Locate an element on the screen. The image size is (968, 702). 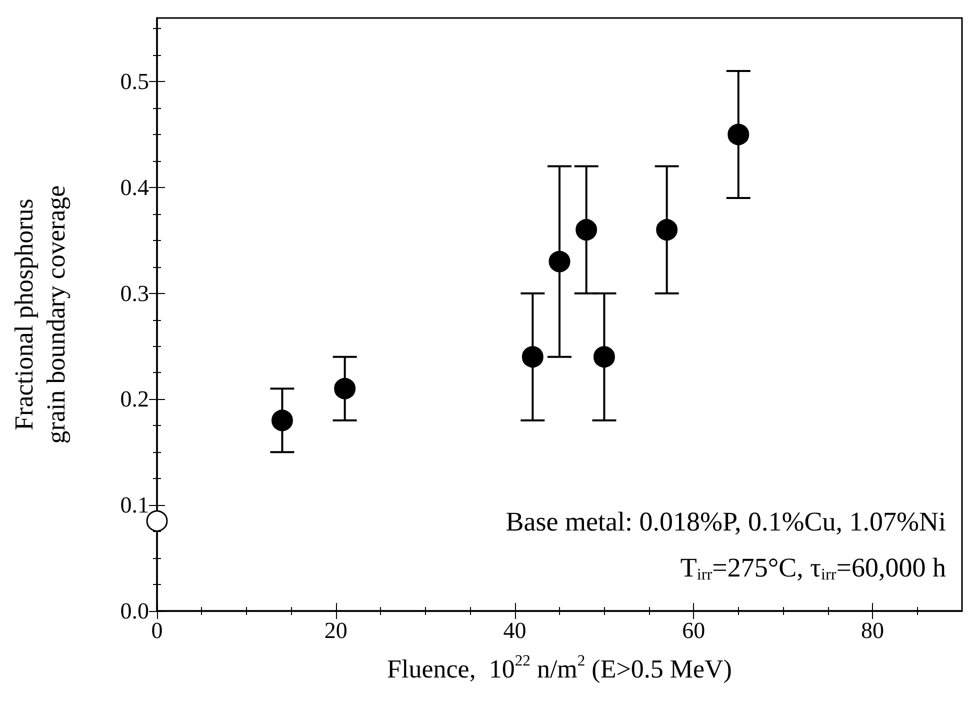
y-tick-label: 0.2 is located at coordinates (134, 399).